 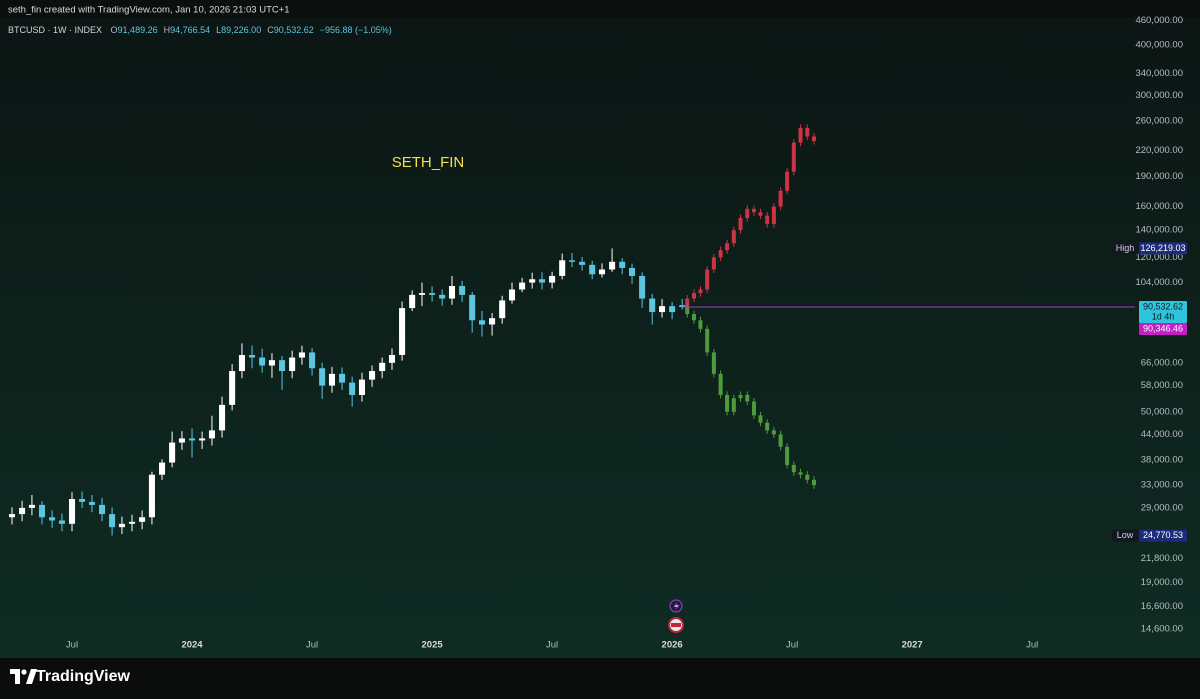 I want to click on price-label: High 126,219.03, so click(x=1149, y=248).